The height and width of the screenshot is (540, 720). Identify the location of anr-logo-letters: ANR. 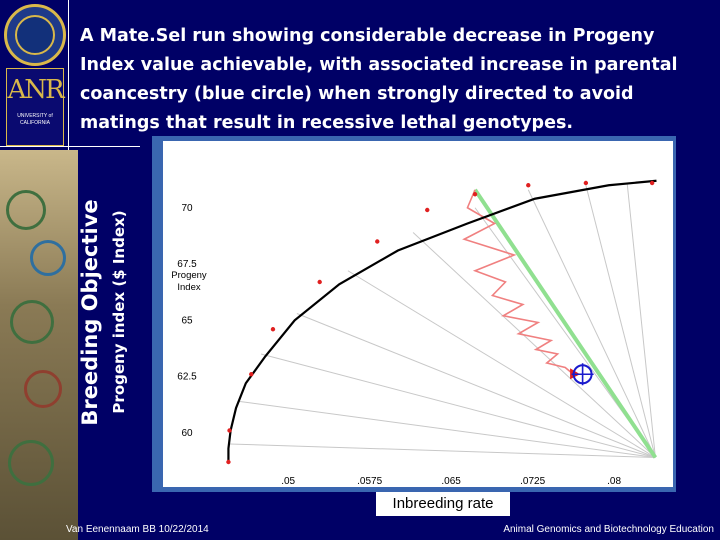
(35, 90).